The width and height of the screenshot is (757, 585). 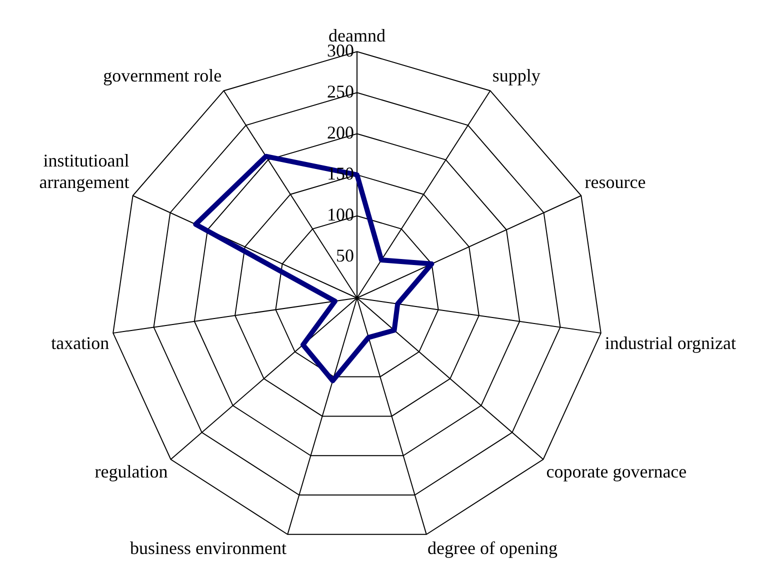 I want to click on spoke-label: resource, so click(x=615, y=182).